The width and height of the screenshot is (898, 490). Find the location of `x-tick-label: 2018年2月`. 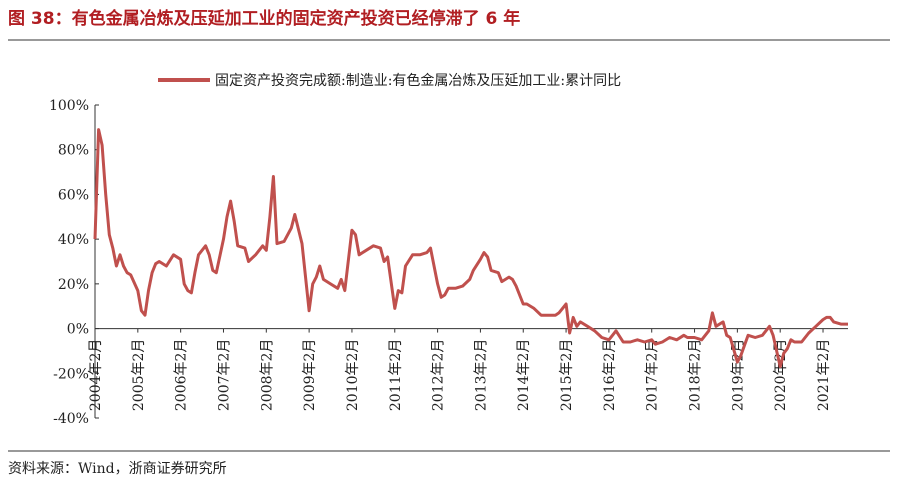

x-tick-label: 2018年2月 is located at coordinates (696, 375).